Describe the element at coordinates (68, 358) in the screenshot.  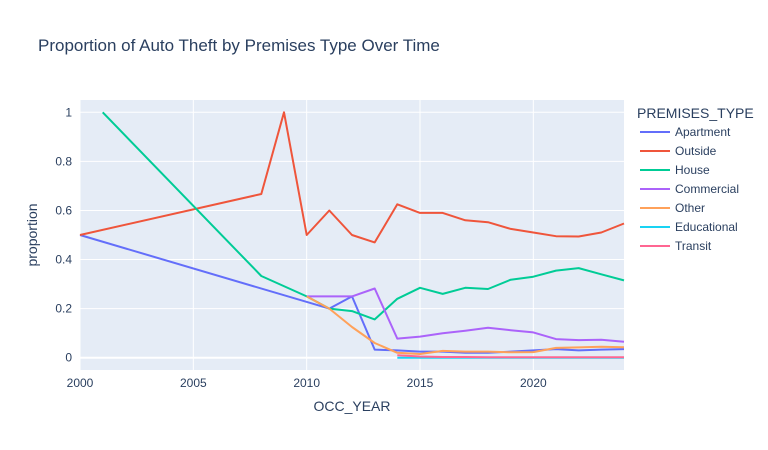
I see `y-tick-label: 0` at that location.